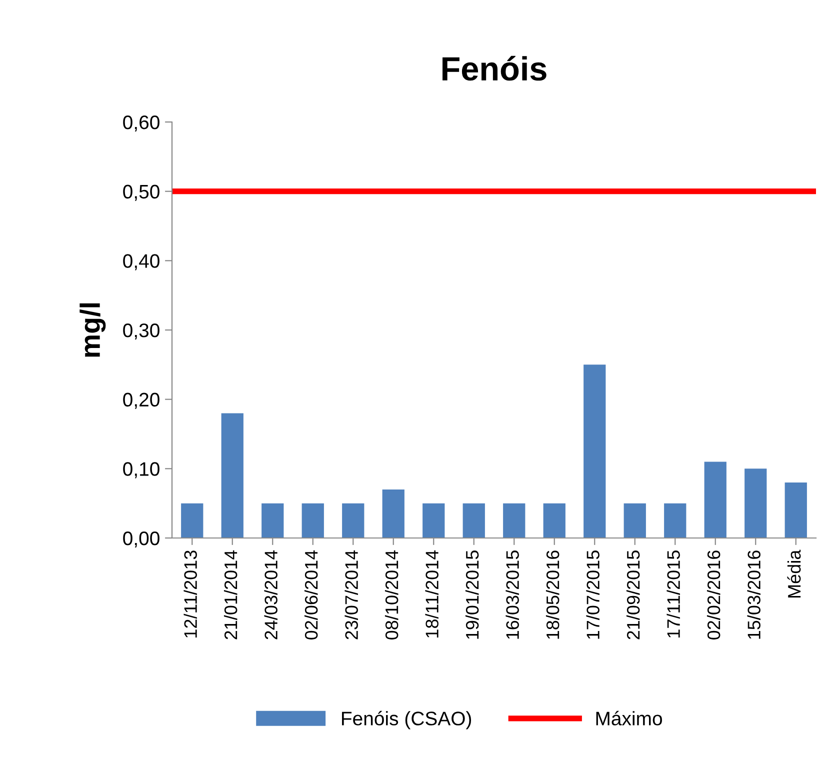  I want to click on y-tick-label: 0,50, so click(141, 192).